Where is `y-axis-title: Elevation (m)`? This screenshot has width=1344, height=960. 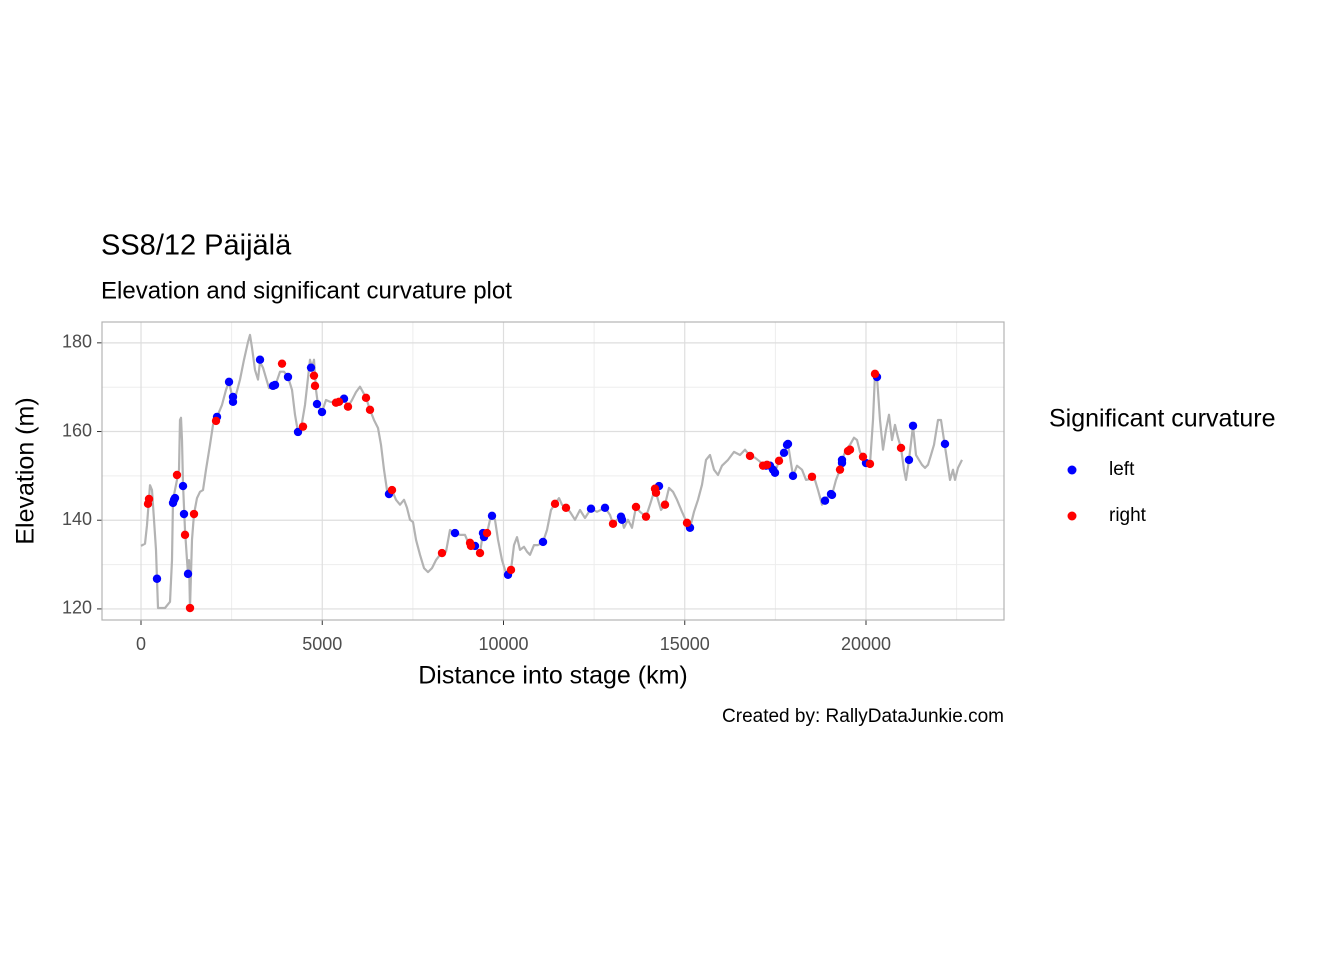 y-axis-title: Elevation (m) is located at coordinates (26, 470).